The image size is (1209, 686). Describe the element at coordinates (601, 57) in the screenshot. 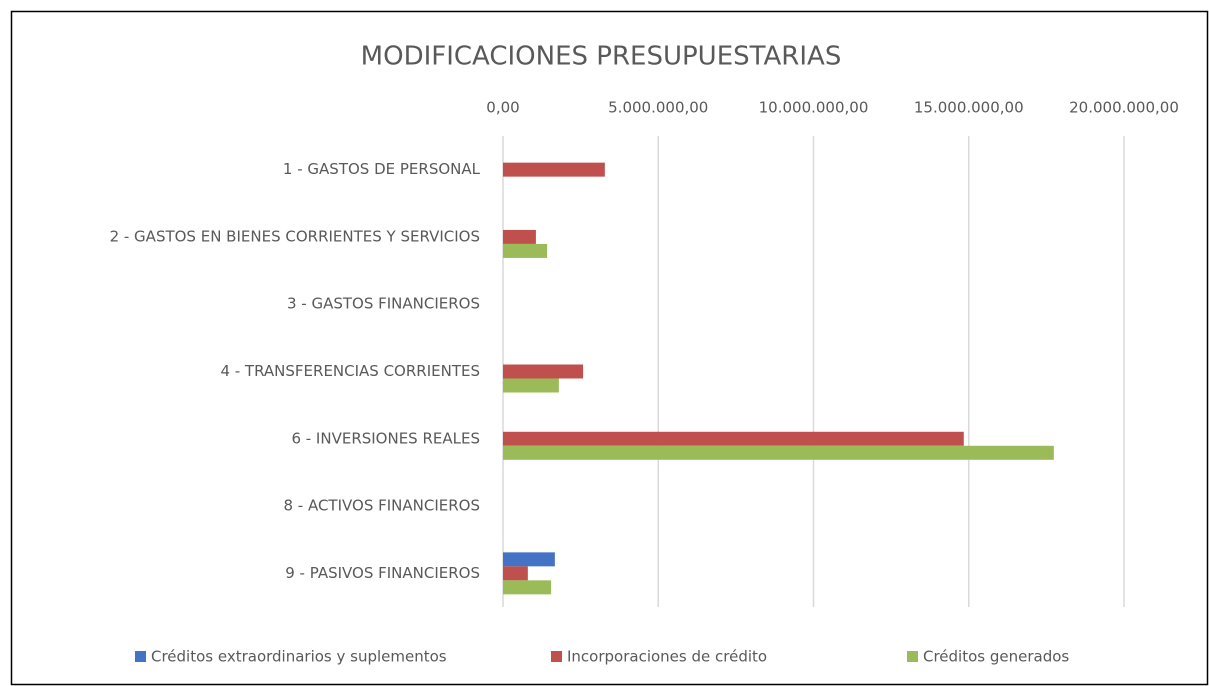

I see `chart-title: MODIFICACIONES PRESUPUESTARIAS` at that location.